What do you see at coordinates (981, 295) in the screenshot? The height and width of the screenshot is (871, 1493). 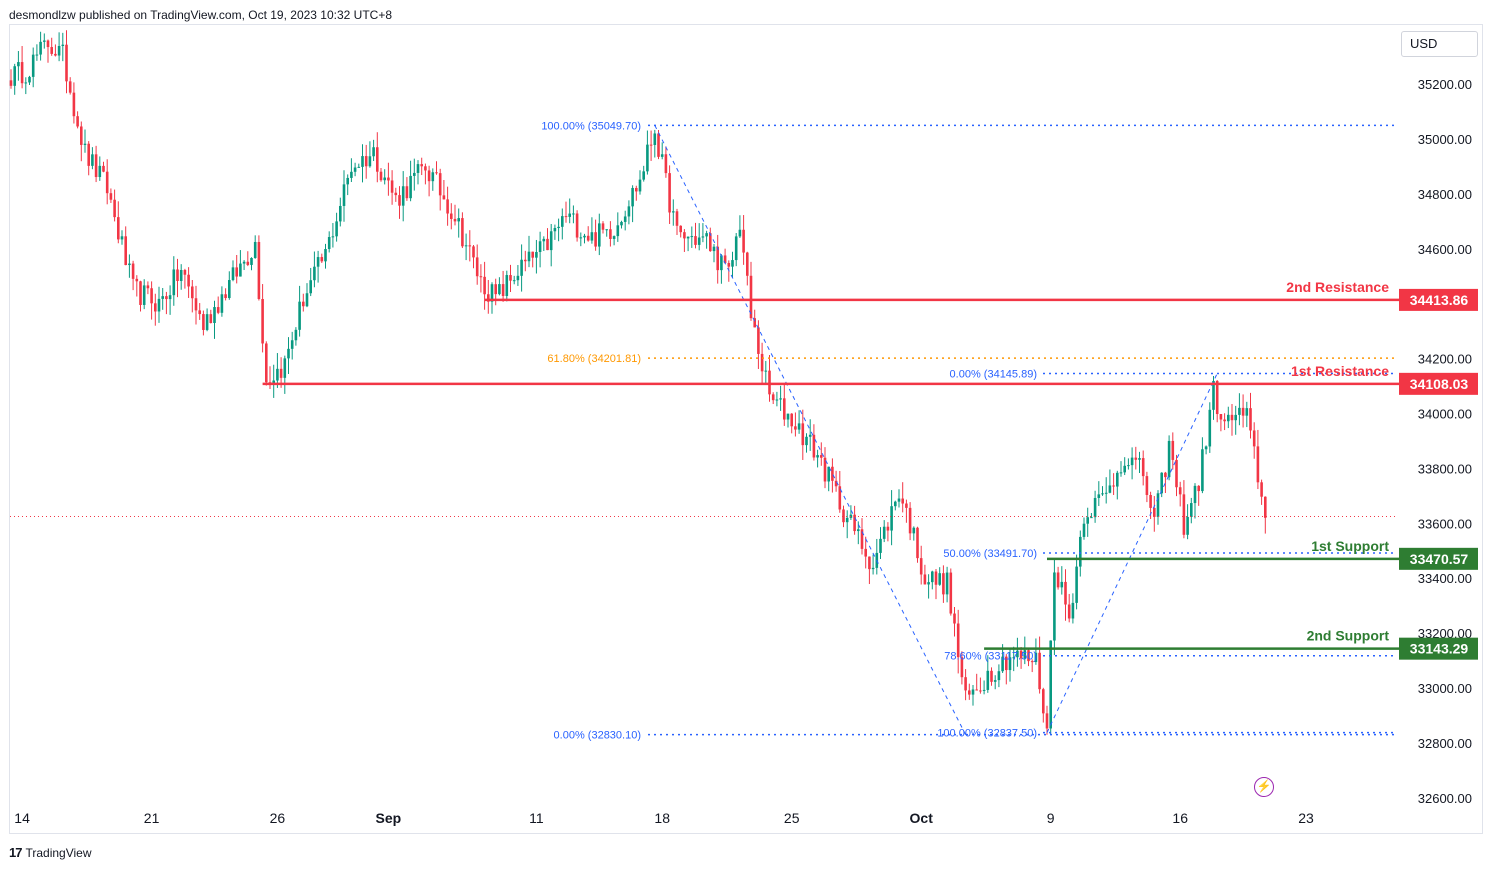 I see `resistance-level: 2nd Resistance 34413.86` at bounding box center [981, 295].